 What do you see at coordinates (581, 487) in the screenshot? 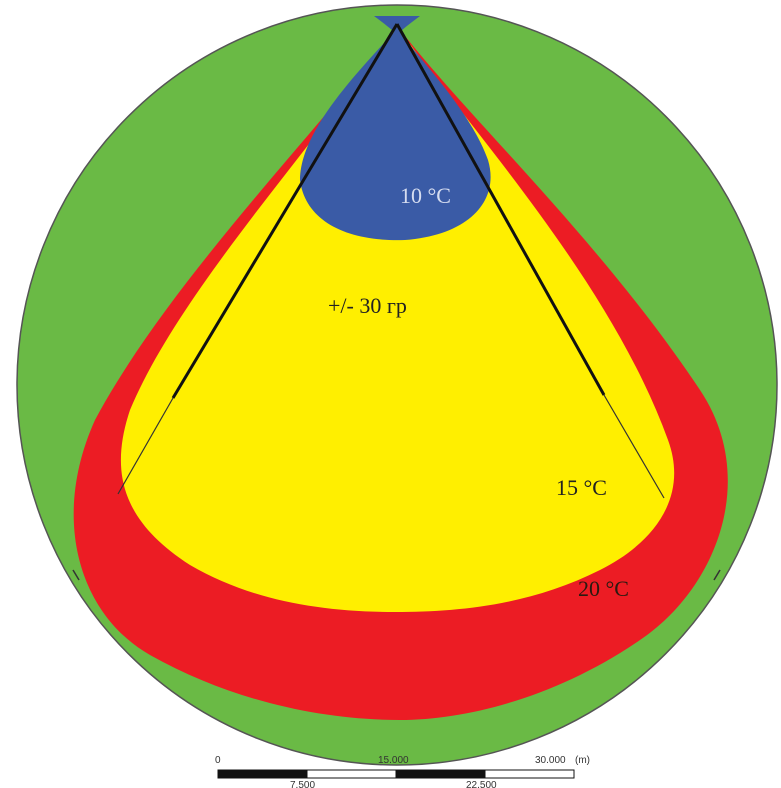
I see `label-15c: 15 °C` at bounding box center [581, 487].